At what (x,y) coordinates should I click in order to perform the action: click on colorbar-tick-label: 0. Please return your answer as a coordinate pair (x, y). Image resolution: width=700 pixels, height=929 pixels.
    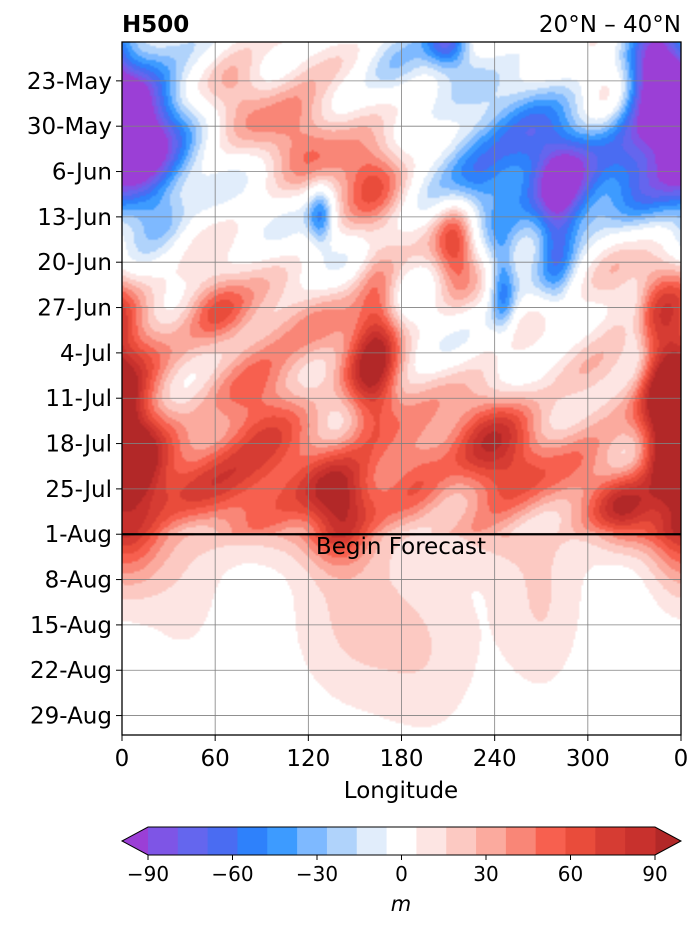
    Looking at the image, I should click on (401, 874).